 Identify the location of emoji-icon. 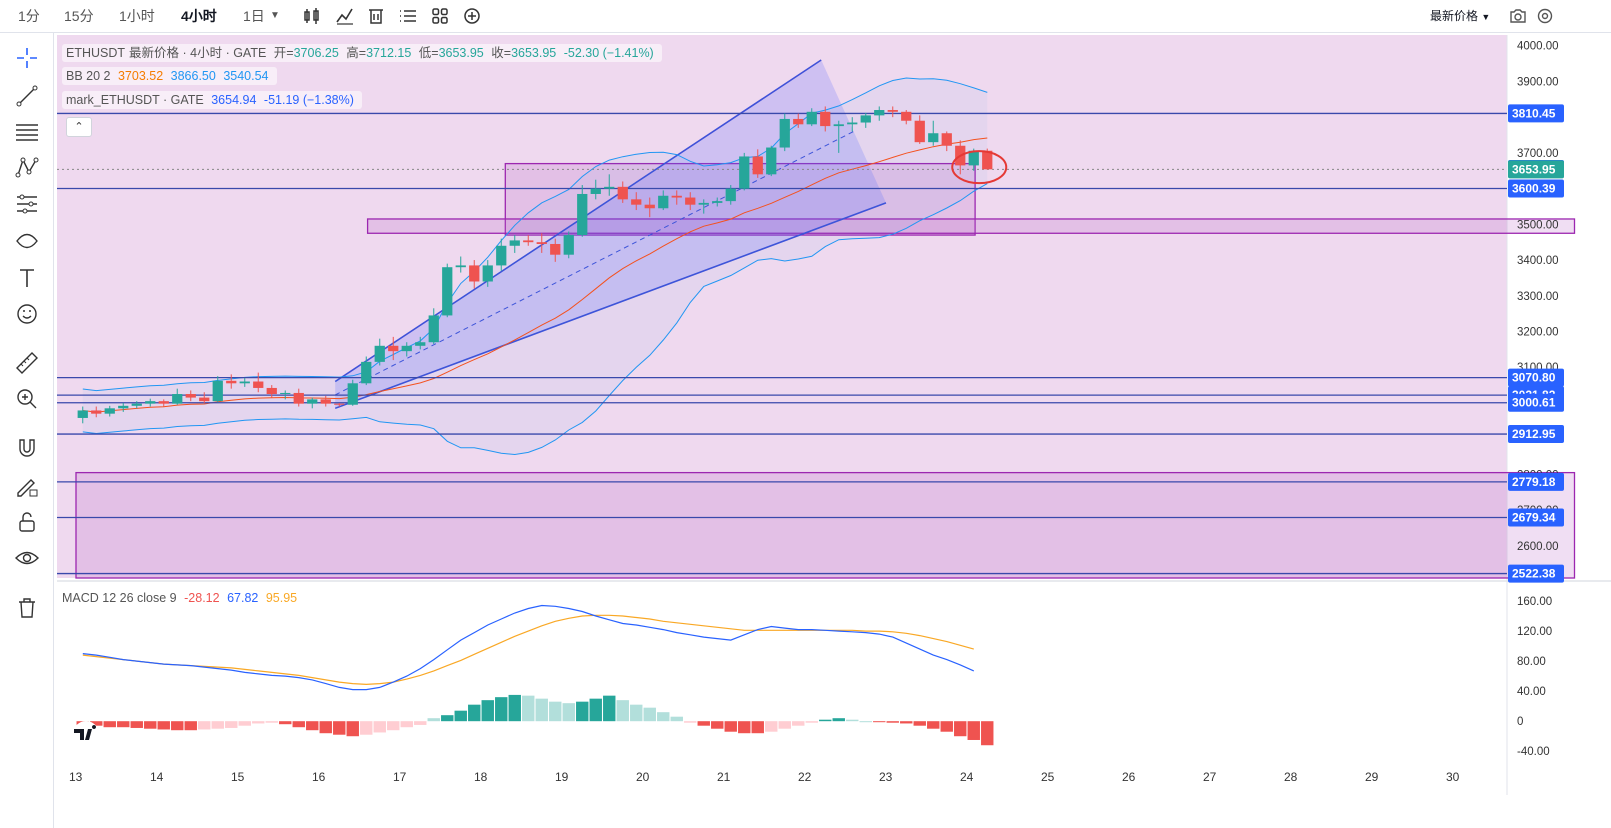
(27, 314).